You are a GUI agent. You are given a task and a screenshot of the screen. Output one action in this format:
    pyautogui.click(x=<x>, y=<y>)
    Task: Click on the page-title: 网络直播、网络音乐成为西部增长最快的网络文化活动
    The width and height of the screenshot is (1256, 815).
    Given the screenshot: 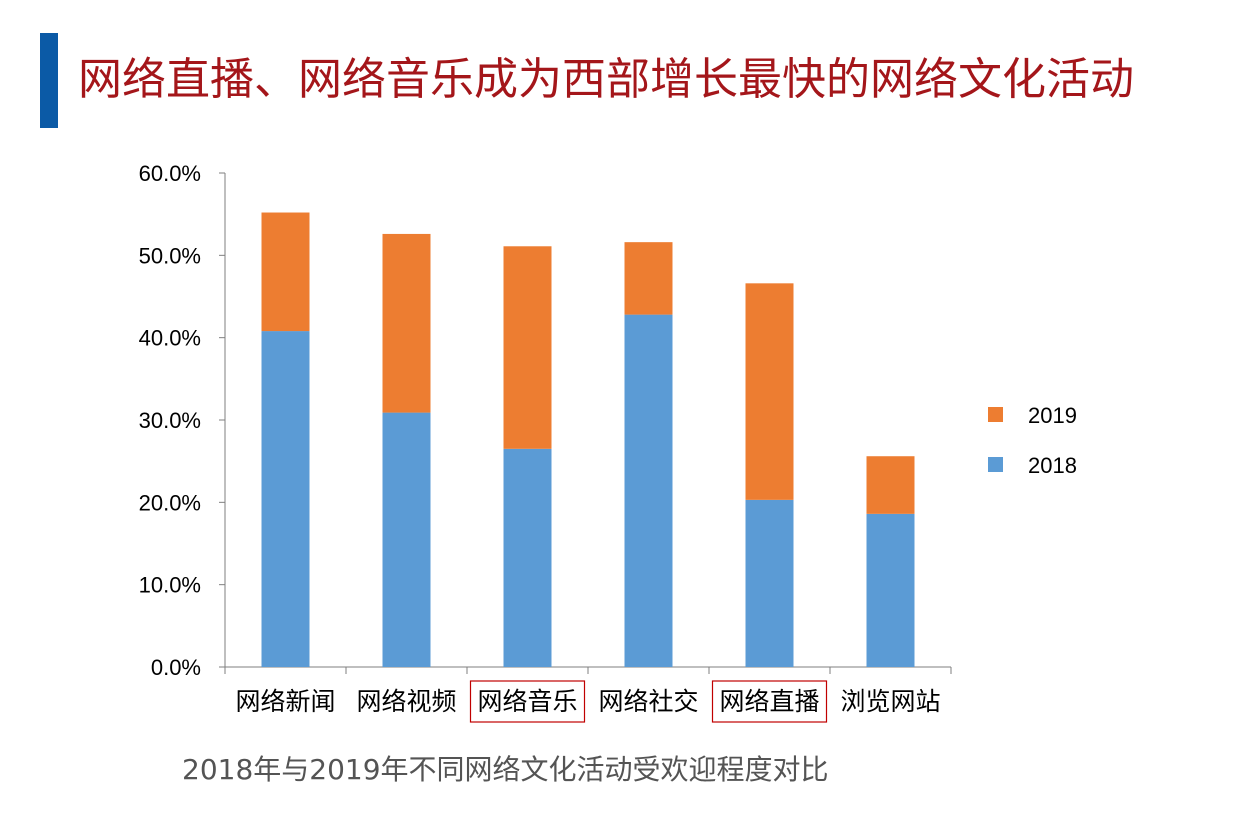 What is the action you would take?
    pyautogui.click(x=606, y=79)
    